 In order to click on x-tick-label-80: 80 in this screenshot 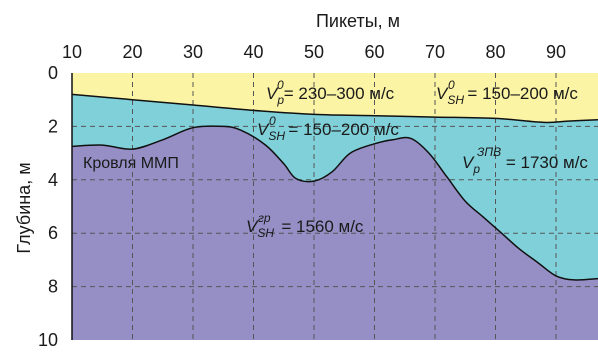, I will do `click(495, 52)`.